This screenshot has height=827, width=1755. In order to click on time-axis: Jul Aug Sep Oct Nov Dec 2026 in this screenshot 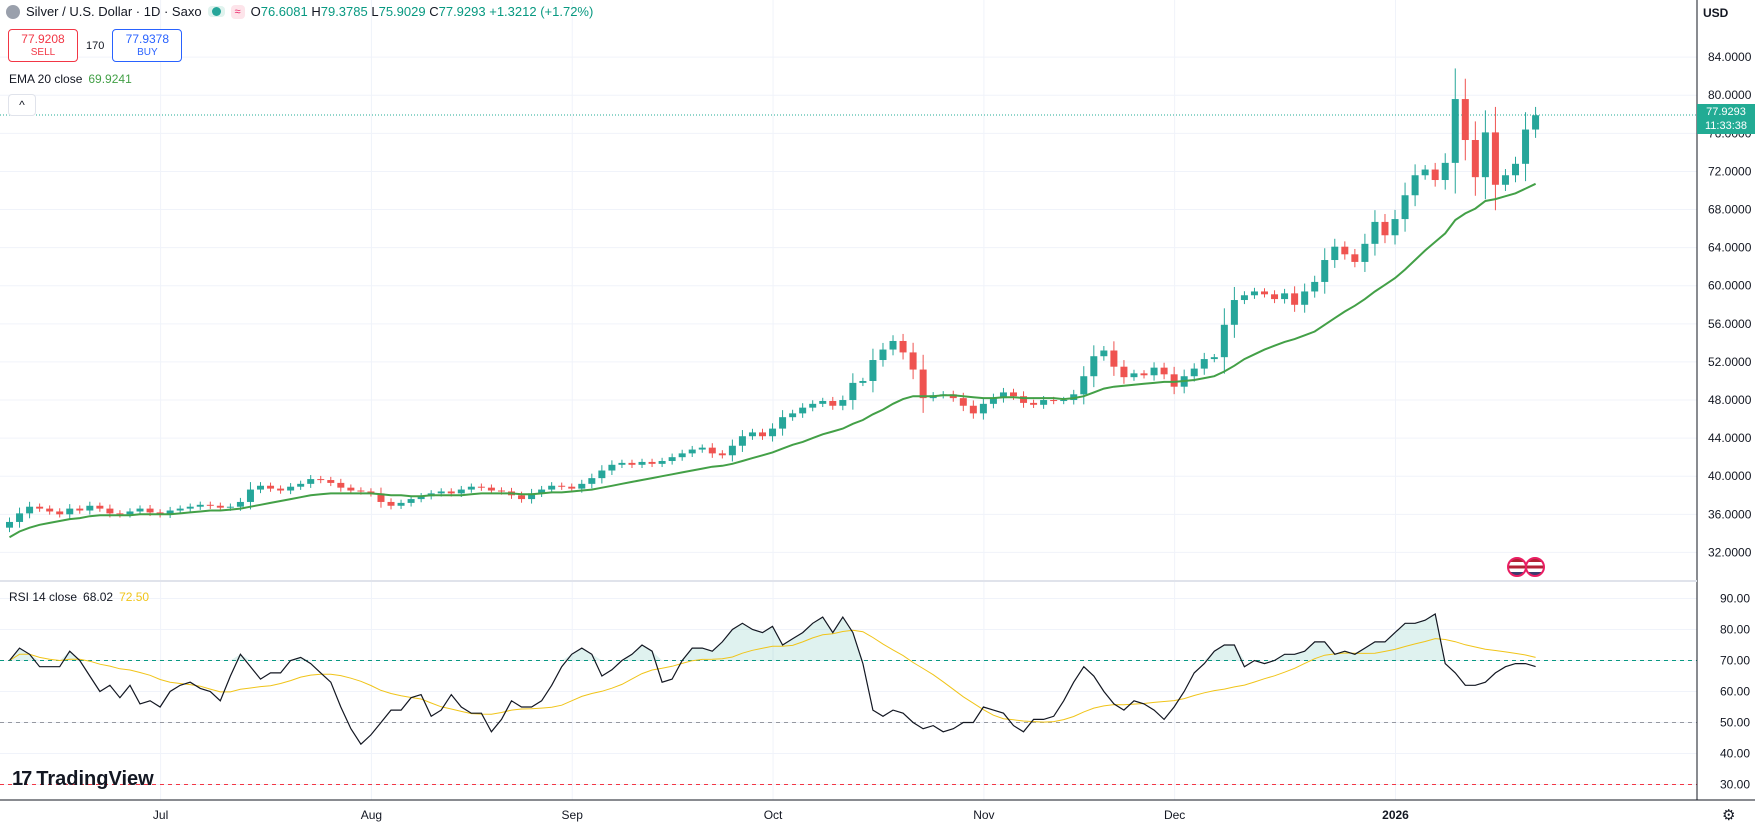, I will do `click(781, 815)`.